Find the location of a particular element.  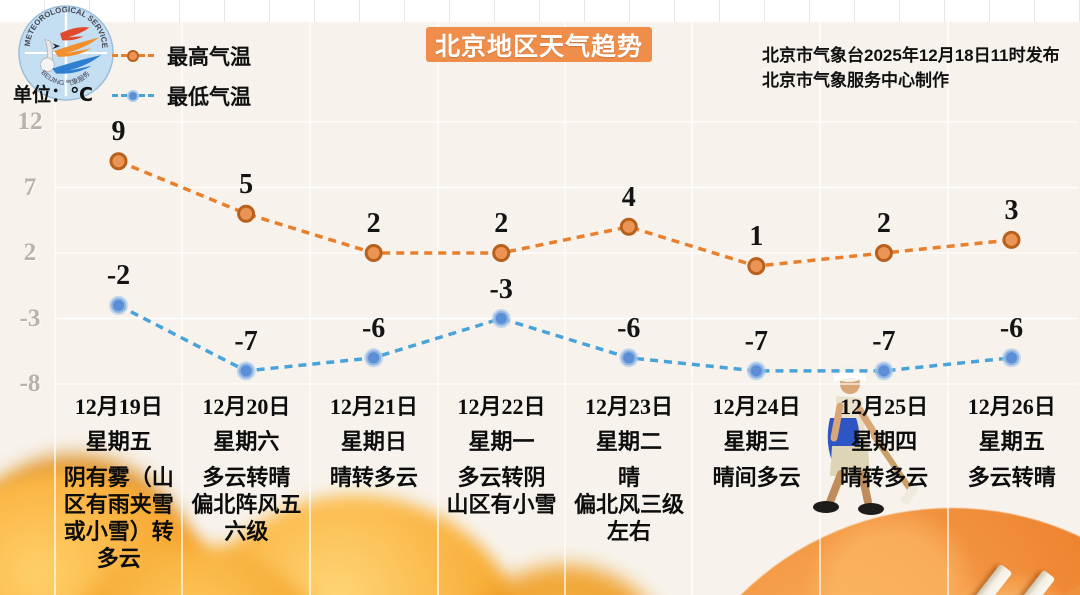

legend-item-low: 最低气温 is located at coordinates (181, 95).